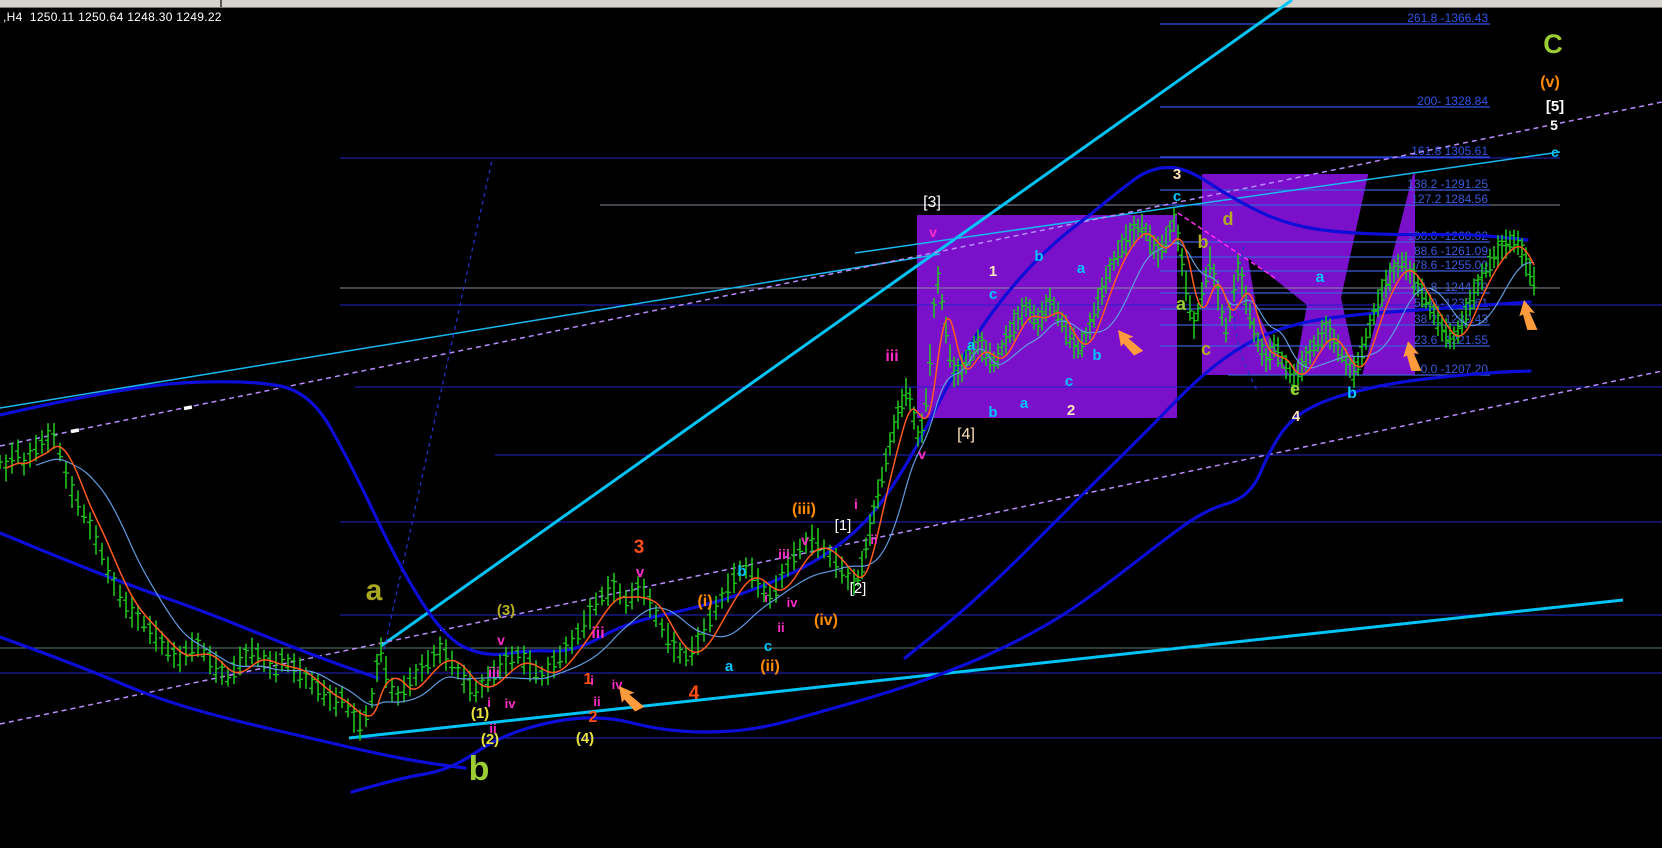 The height and width of the screenshot is (848, 1662). What do you see at coordinates (1553, 44) in the screenshot?
I see `wave-label-C: C` at bounding box center [1553, 44].